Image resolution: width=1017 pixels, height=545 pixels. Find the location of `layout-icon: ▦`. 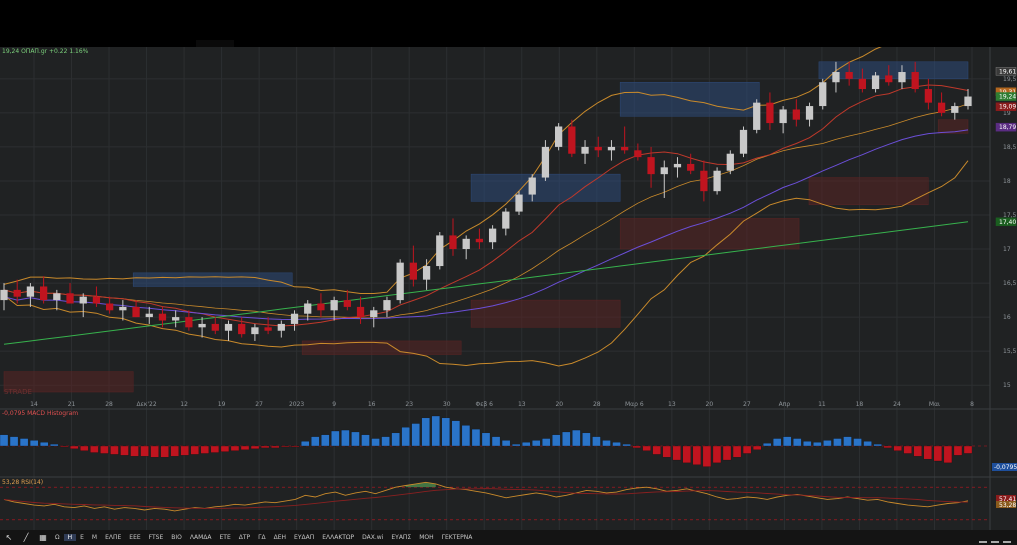

layout-icon: ▦ is located at coordinates (43, 537).